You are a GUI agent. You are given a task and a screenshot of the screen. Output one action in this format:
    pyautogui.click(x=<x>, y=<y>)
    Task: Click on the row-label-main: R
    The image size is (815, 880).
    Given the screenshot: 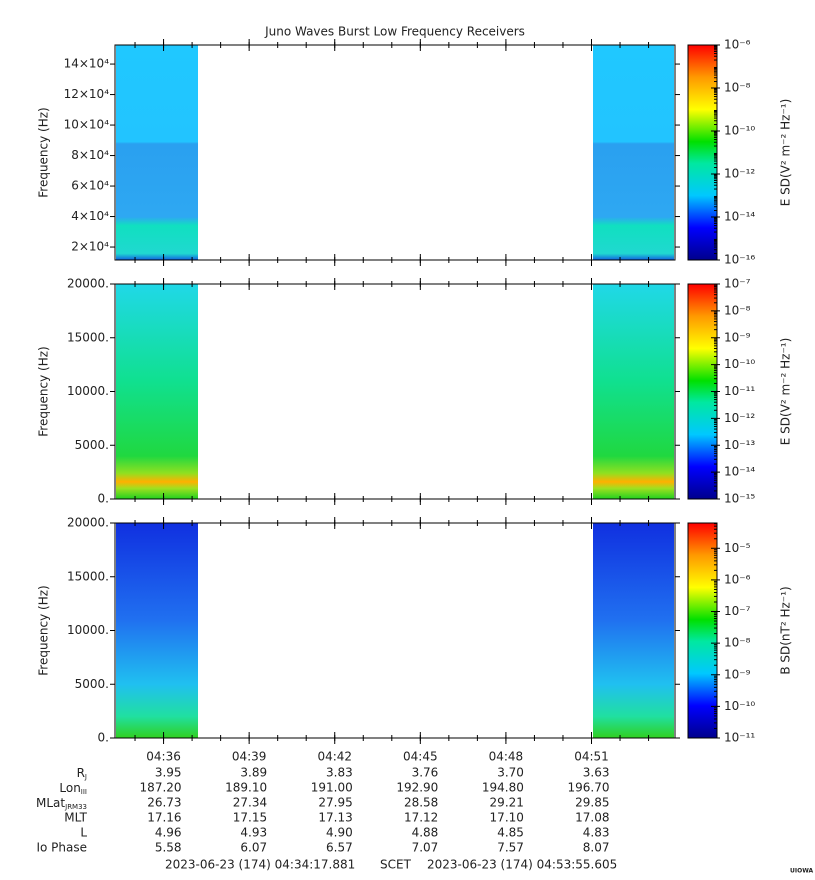 What is the action you would take?
    pyautogui.click(x=81, y=773)
    